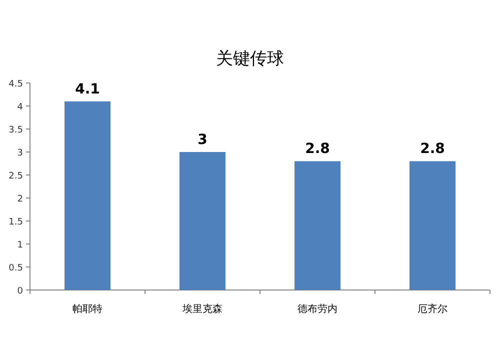  What do you see at coordinates (87, 309) in the screenshot?
I see `x-tick-label: 帕耶特` at bounding box center [87, 309].